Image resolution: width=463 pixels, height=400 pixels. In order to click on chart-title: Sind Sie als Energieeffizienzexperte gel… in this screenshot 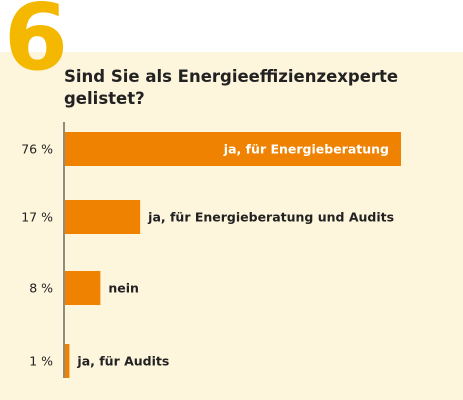, I will do `click(231, 87)`.